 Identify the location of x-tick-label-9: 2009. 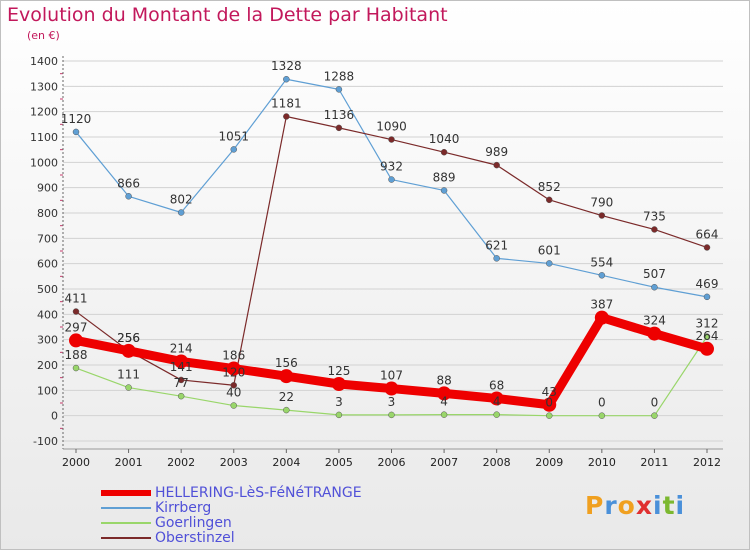
(549, 462).